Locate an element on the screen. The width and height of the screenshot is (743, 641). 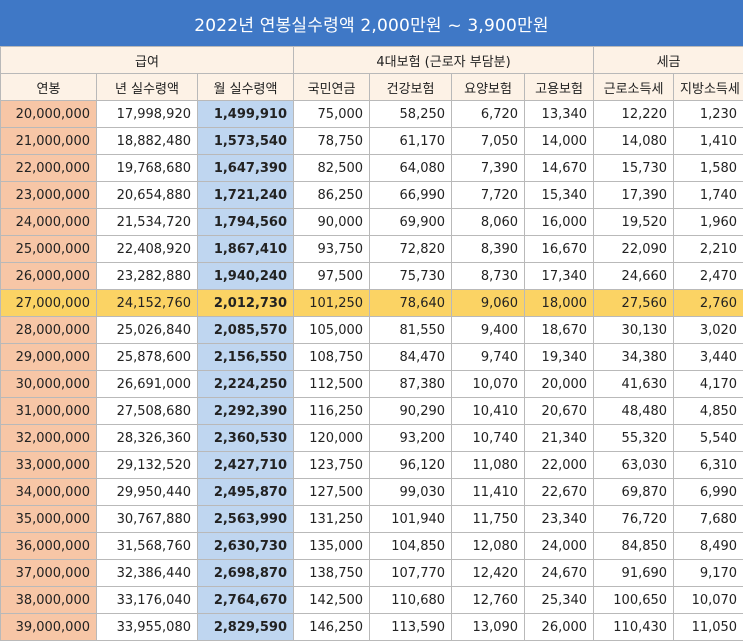
annual-salary-cell: 38,000,000 is located at coordinates (49, 600).